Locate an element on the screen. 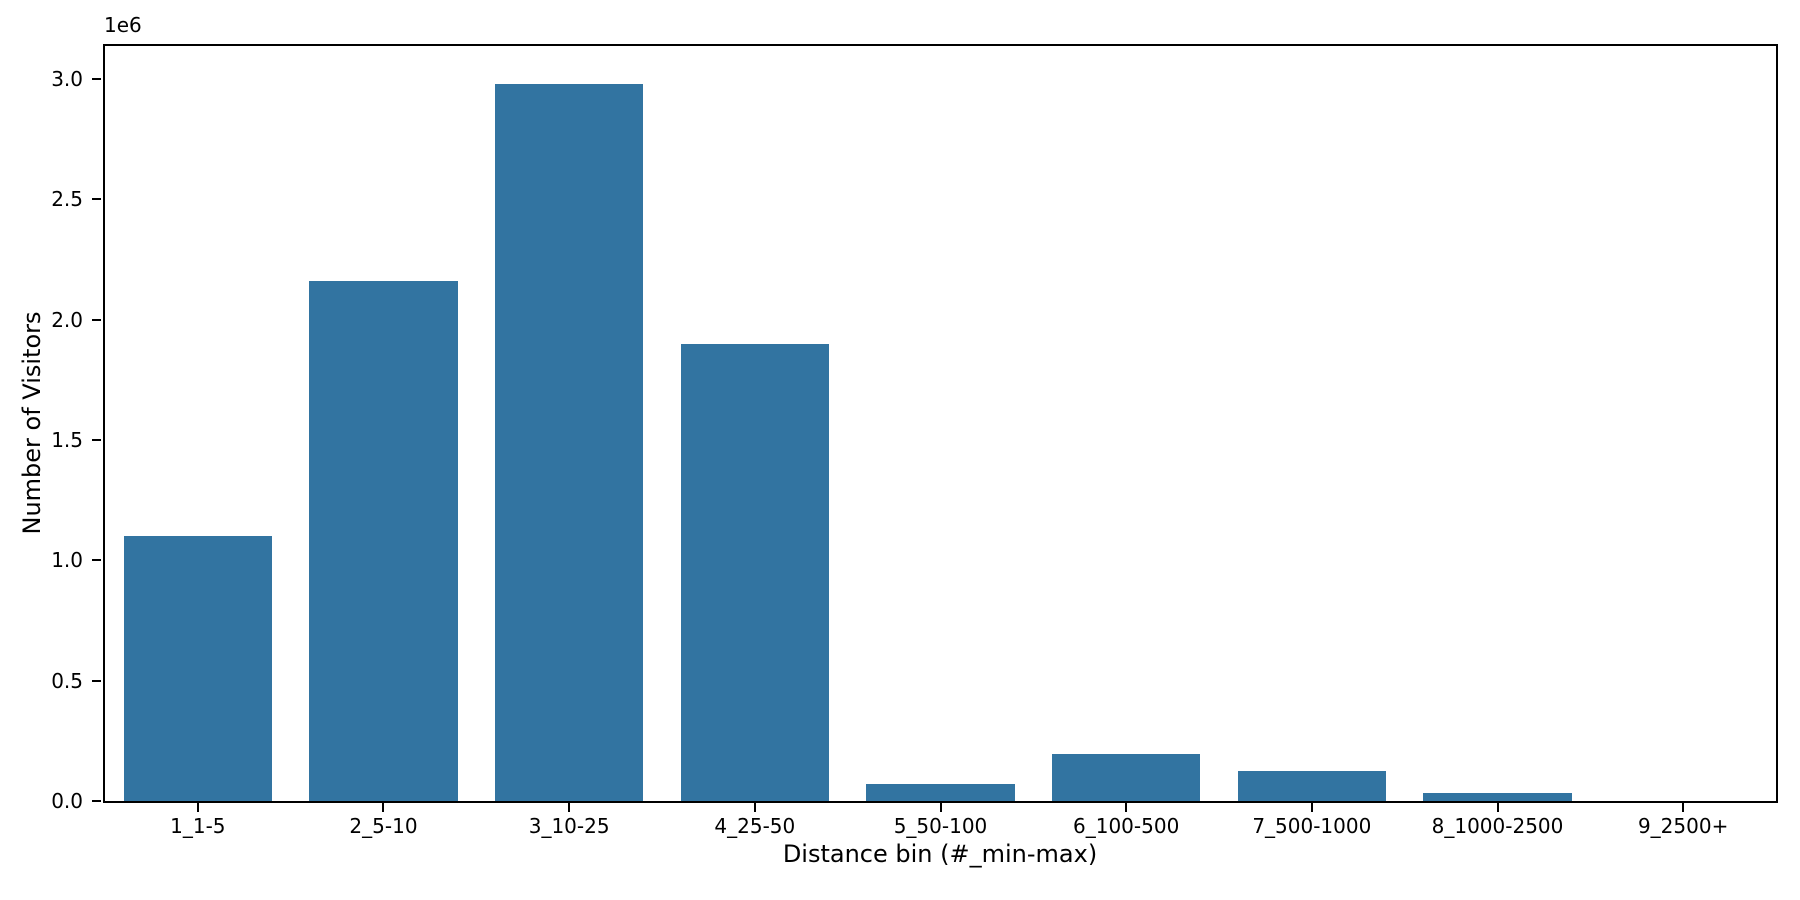 The height and width of the screenshot is (900, 1800). x-tick-label: 4_25-50 is located at coordinates (755, 826).